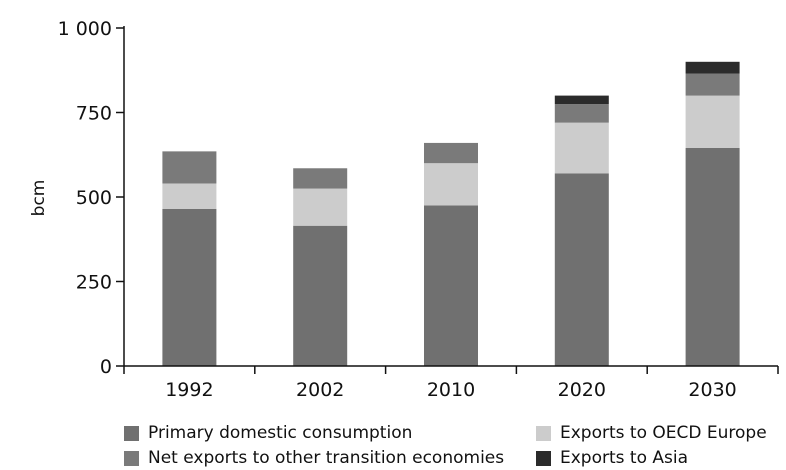 Image resolution: width=786 pixels, height=470 pixels. What do you see at coordinates (320, 295) in the screenshot?
I see `bar-2002-primary-domestic-consumption` at bounding box center [320, 295].